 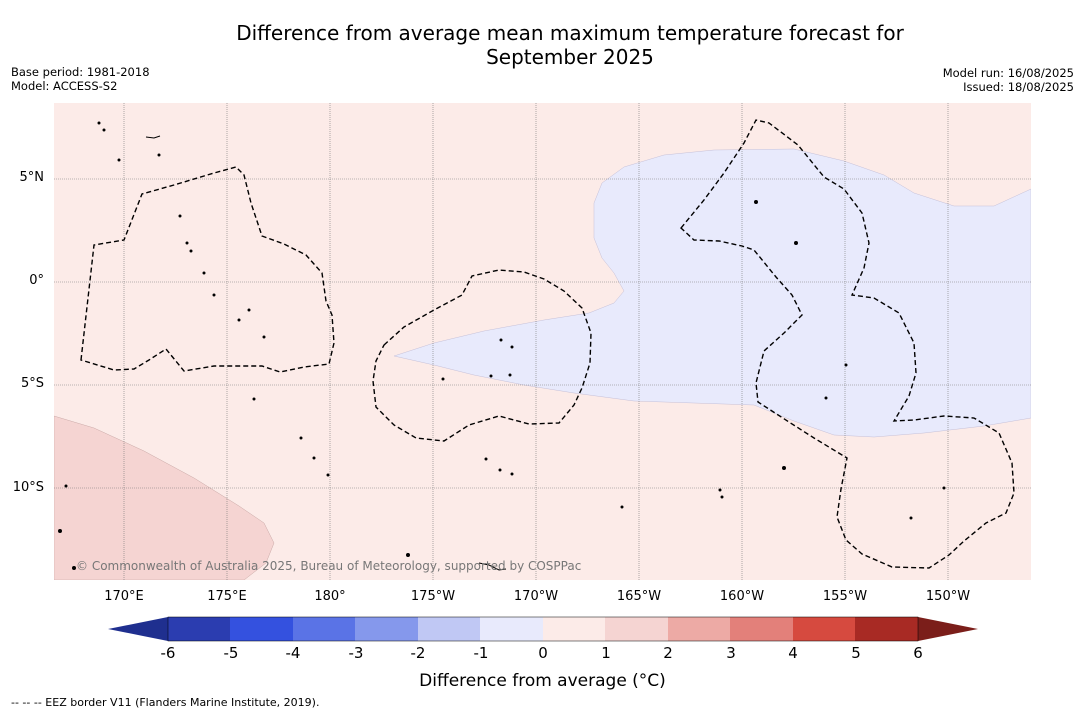 I want to click on colorbar-tick: -3, so click(x=356, y=653).